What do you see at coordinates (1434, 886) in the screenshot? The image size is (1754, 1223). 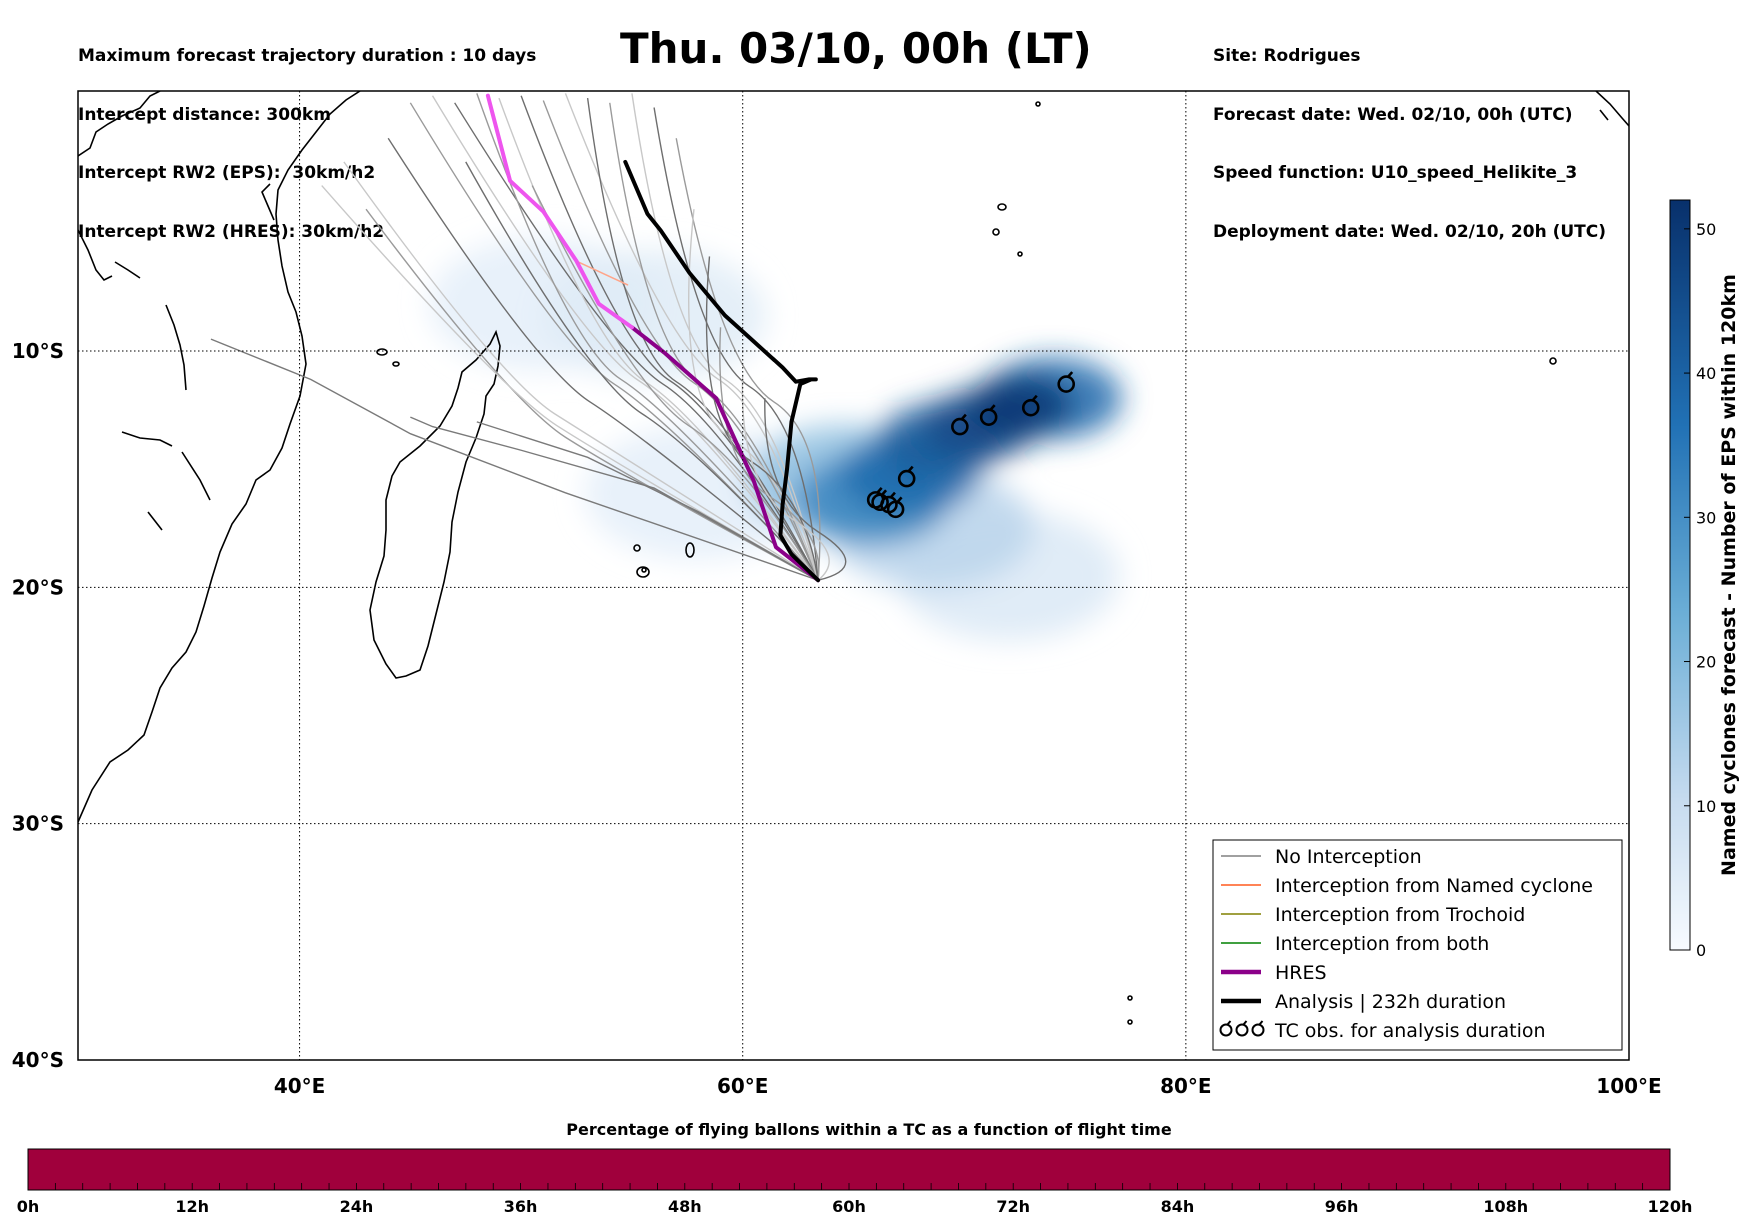 I see `legend-label: Interception from Named cyclone` at bounding box center [1434, 886].